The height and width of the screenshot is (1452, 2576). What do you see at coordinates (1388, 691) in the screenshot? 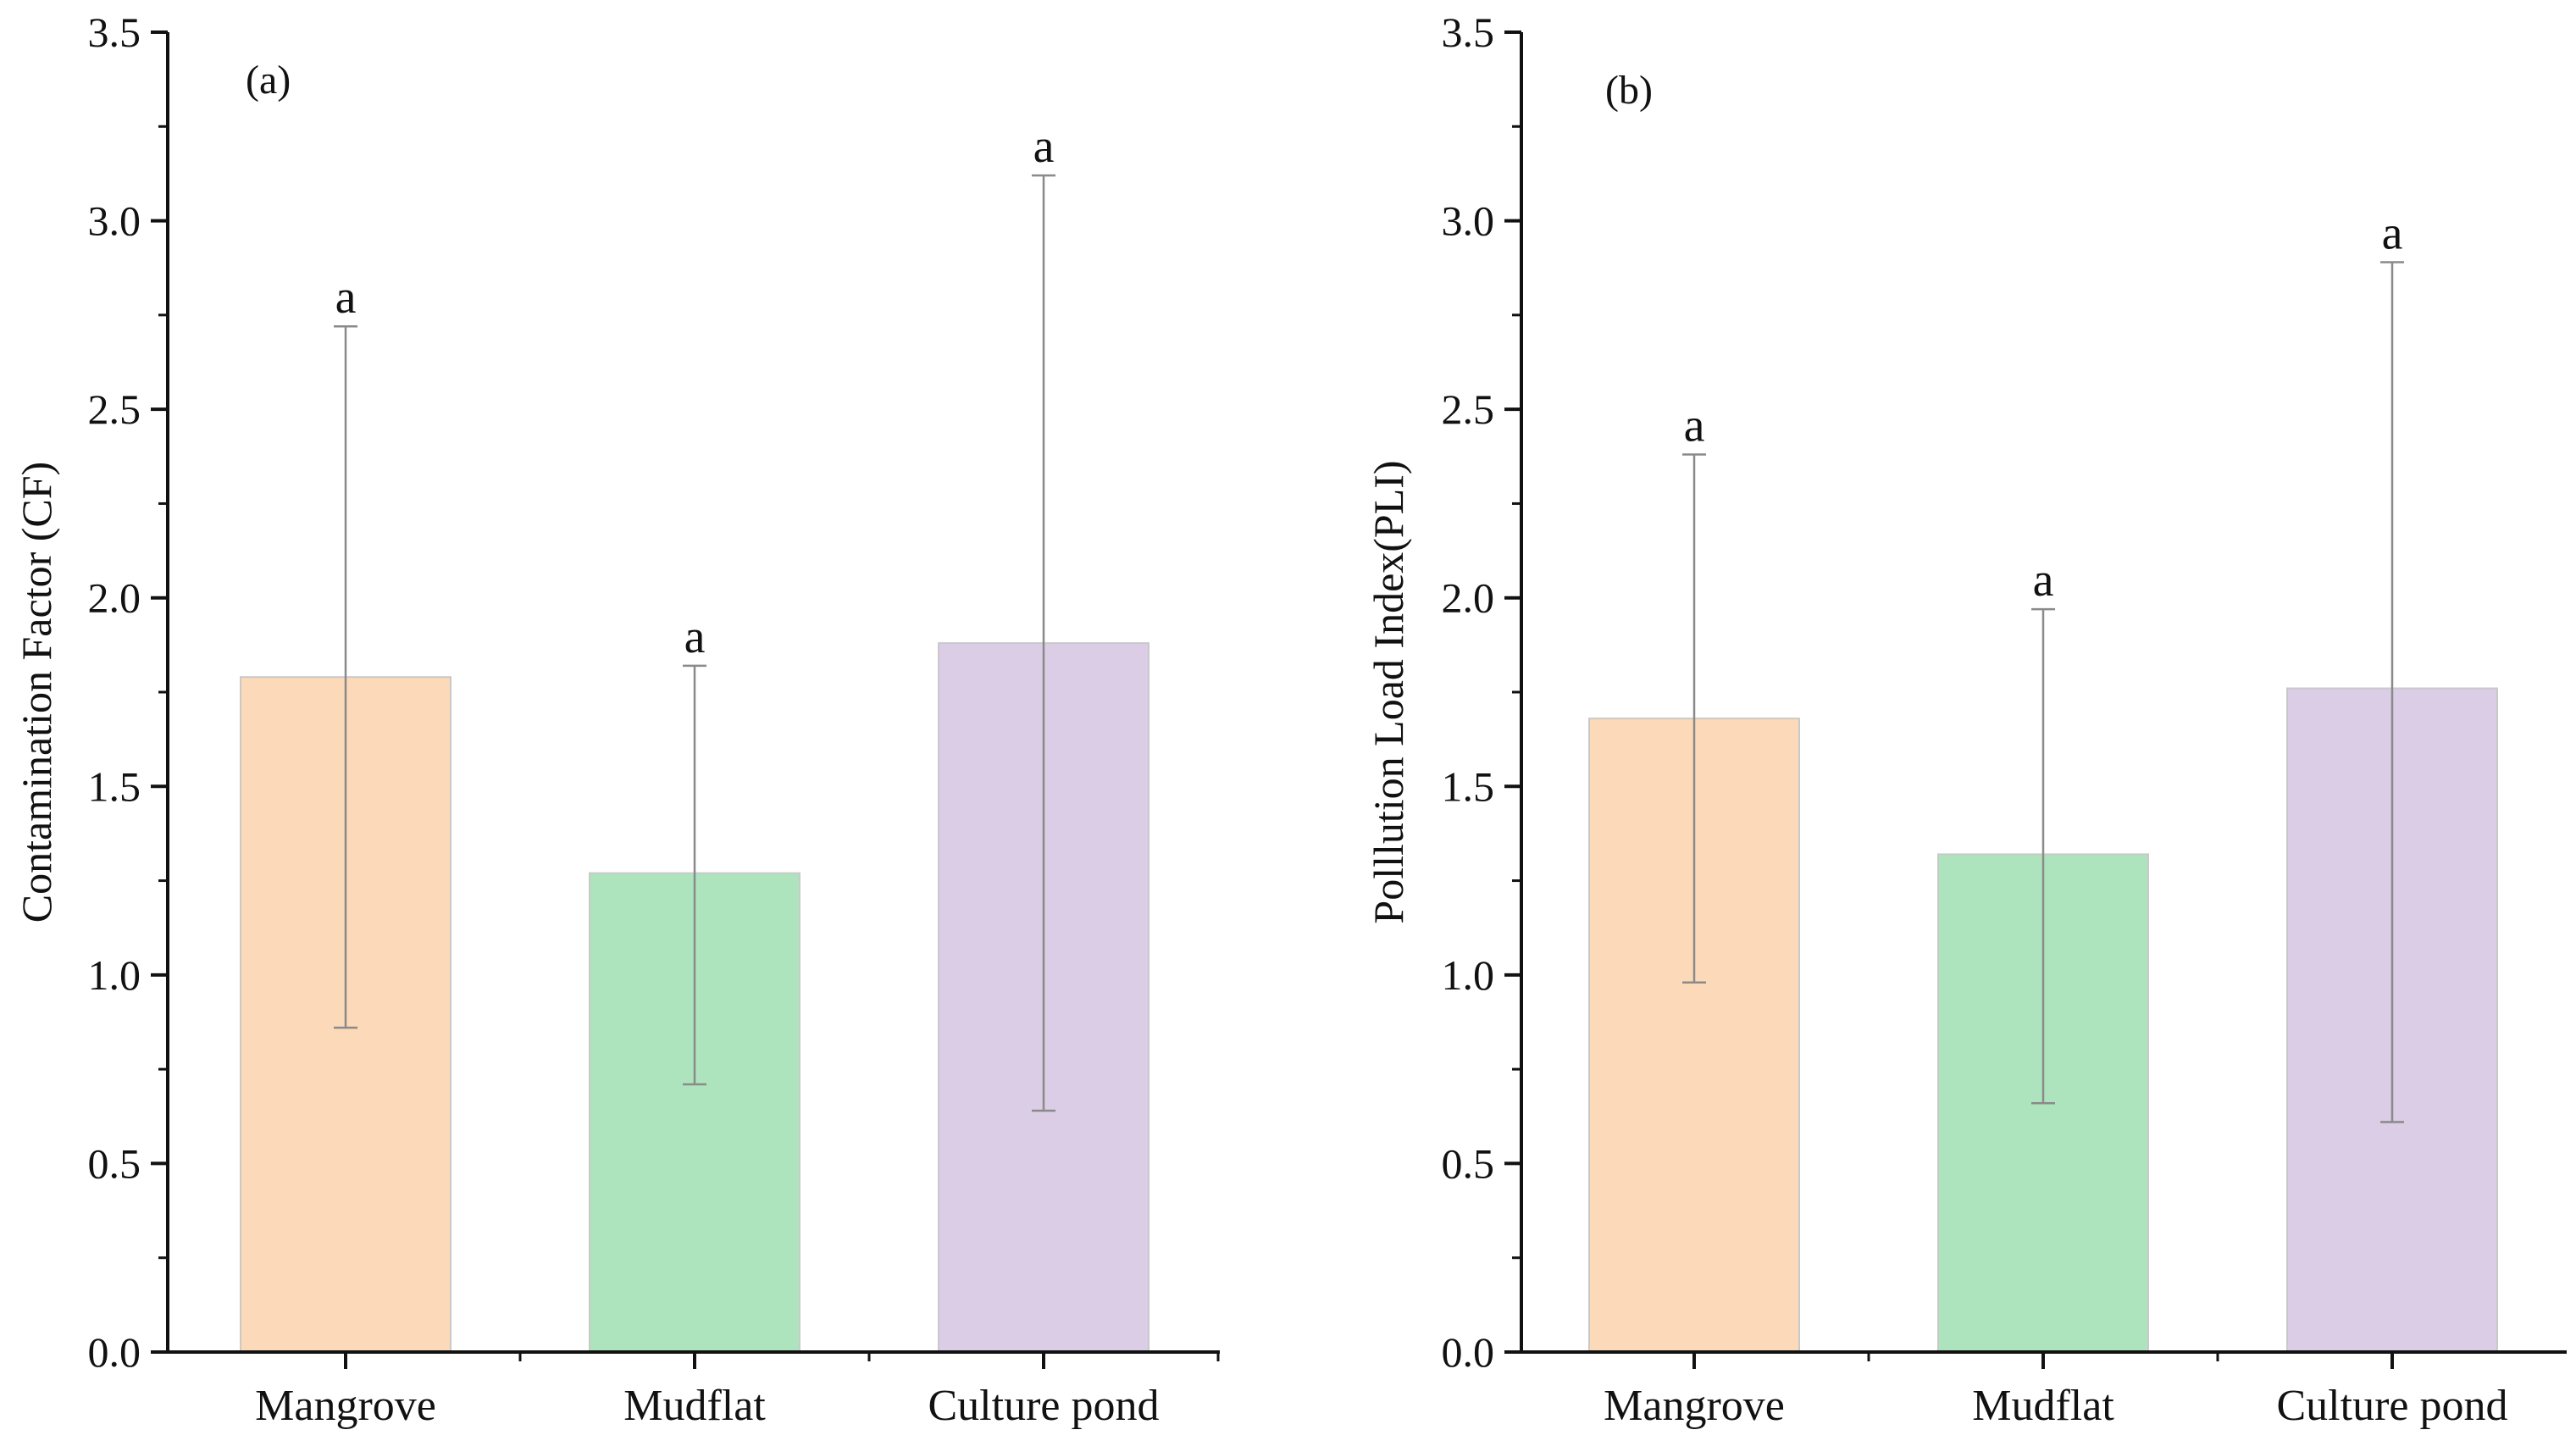
I see `y-axis-title: Polllution Load Index(PLI)` at bounding box center [1388, 691].